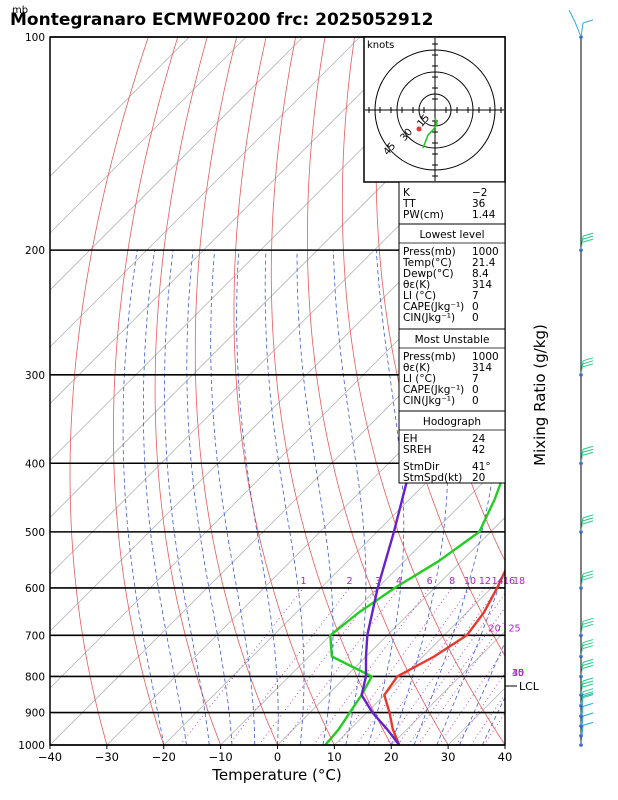 This screenshot has width=618, height=800. I want to click on y-tick-label: 600, so click(35, 589).